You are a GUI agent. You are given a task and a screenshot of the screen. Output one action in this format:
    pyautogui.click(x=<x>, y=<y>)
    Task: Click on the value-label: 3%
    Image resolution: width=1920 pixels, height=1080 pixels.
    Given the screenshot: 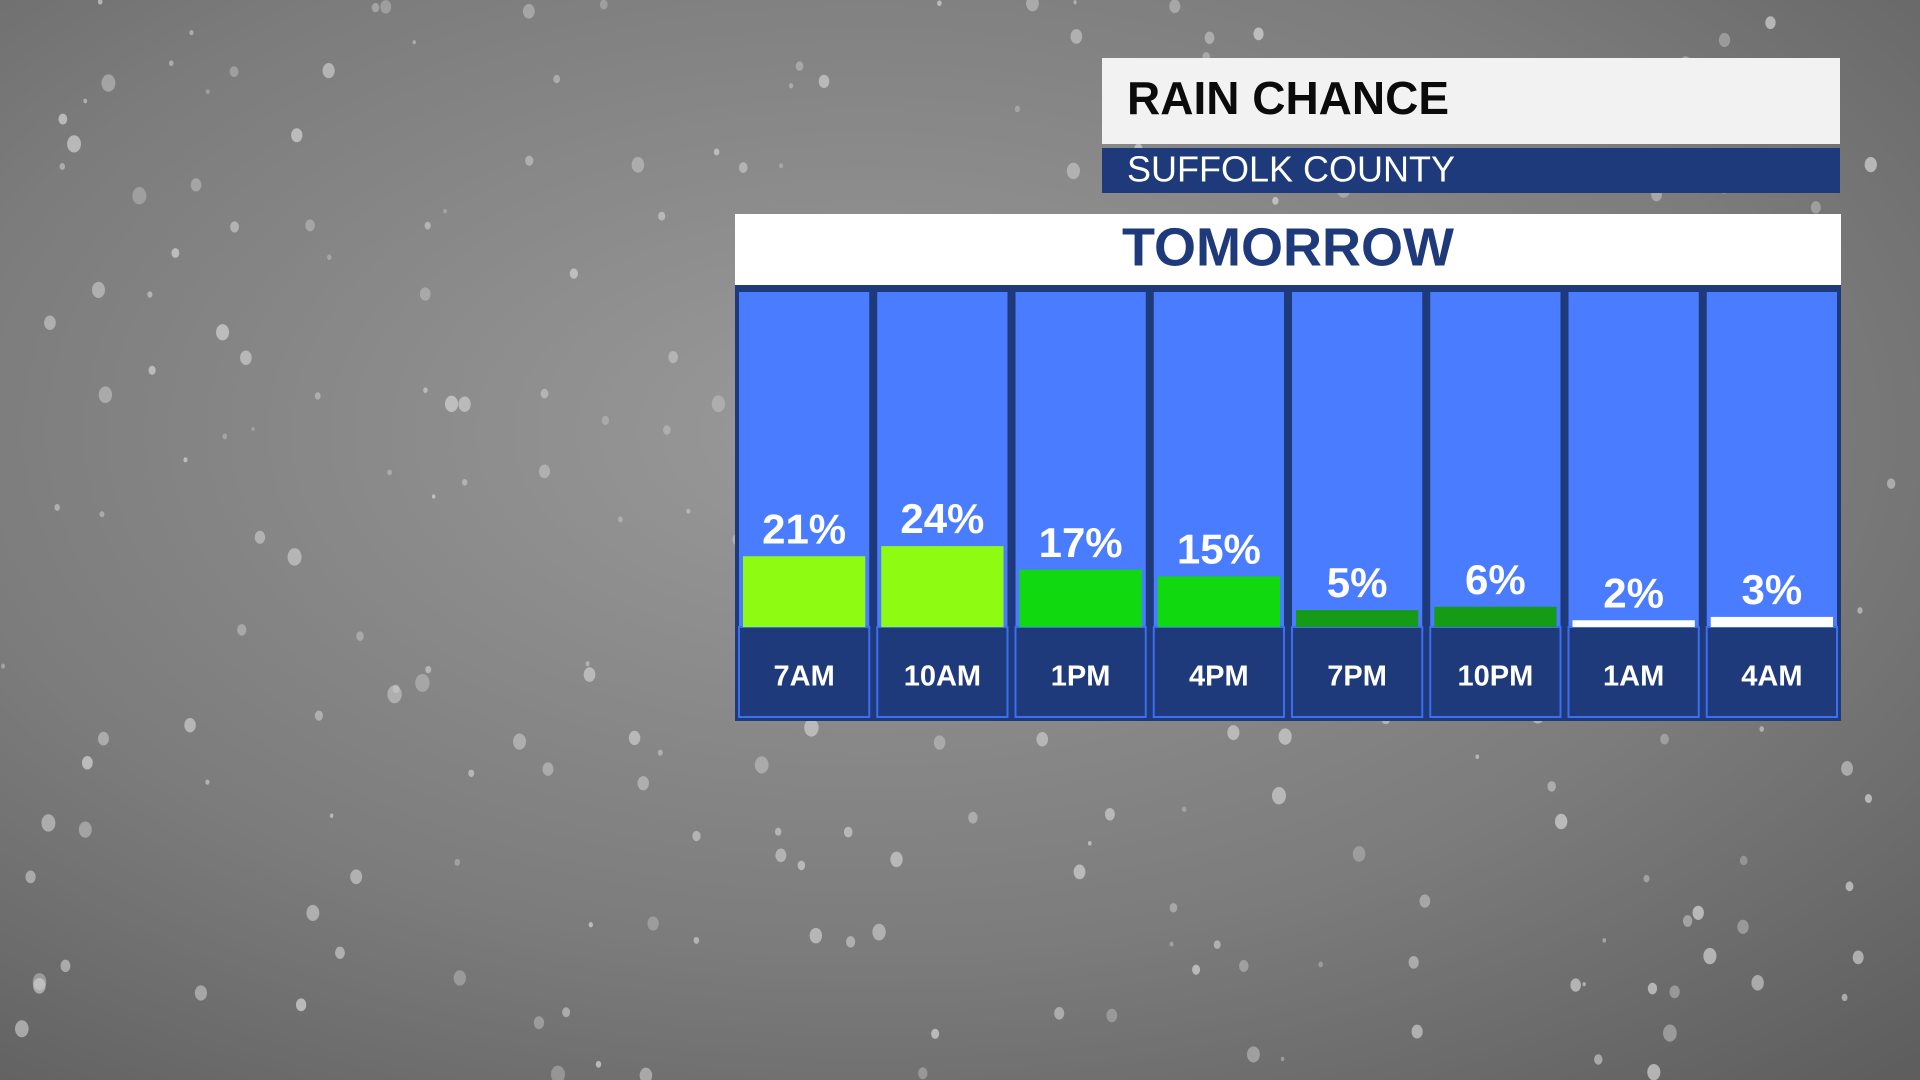 What is the action you would take?
    pyautogui.click(x=1772, y=589)
    